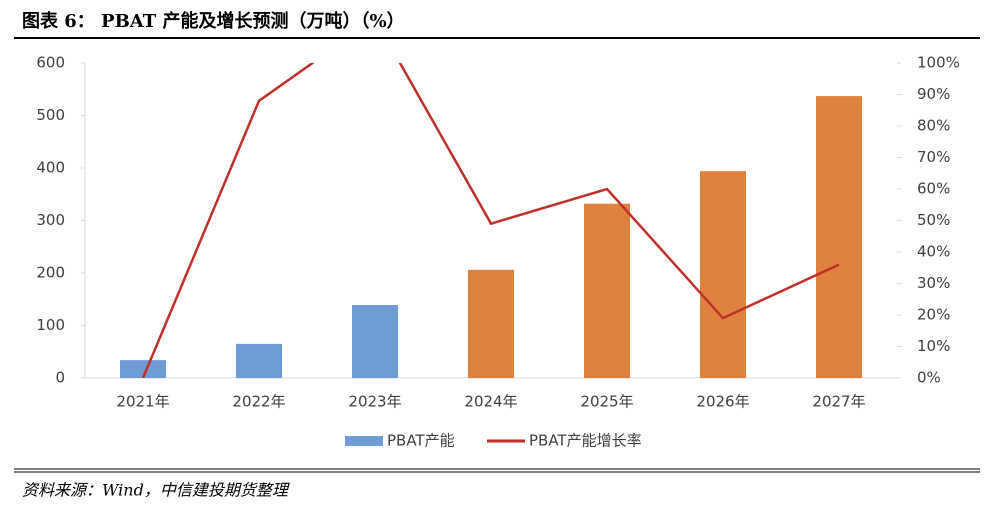 This screenshot has width=993, height=513. What do you see at coordinates (933, 94) in the screenshot?
I see `y2-tick-label: 90%` at bounding box center [933, 94].